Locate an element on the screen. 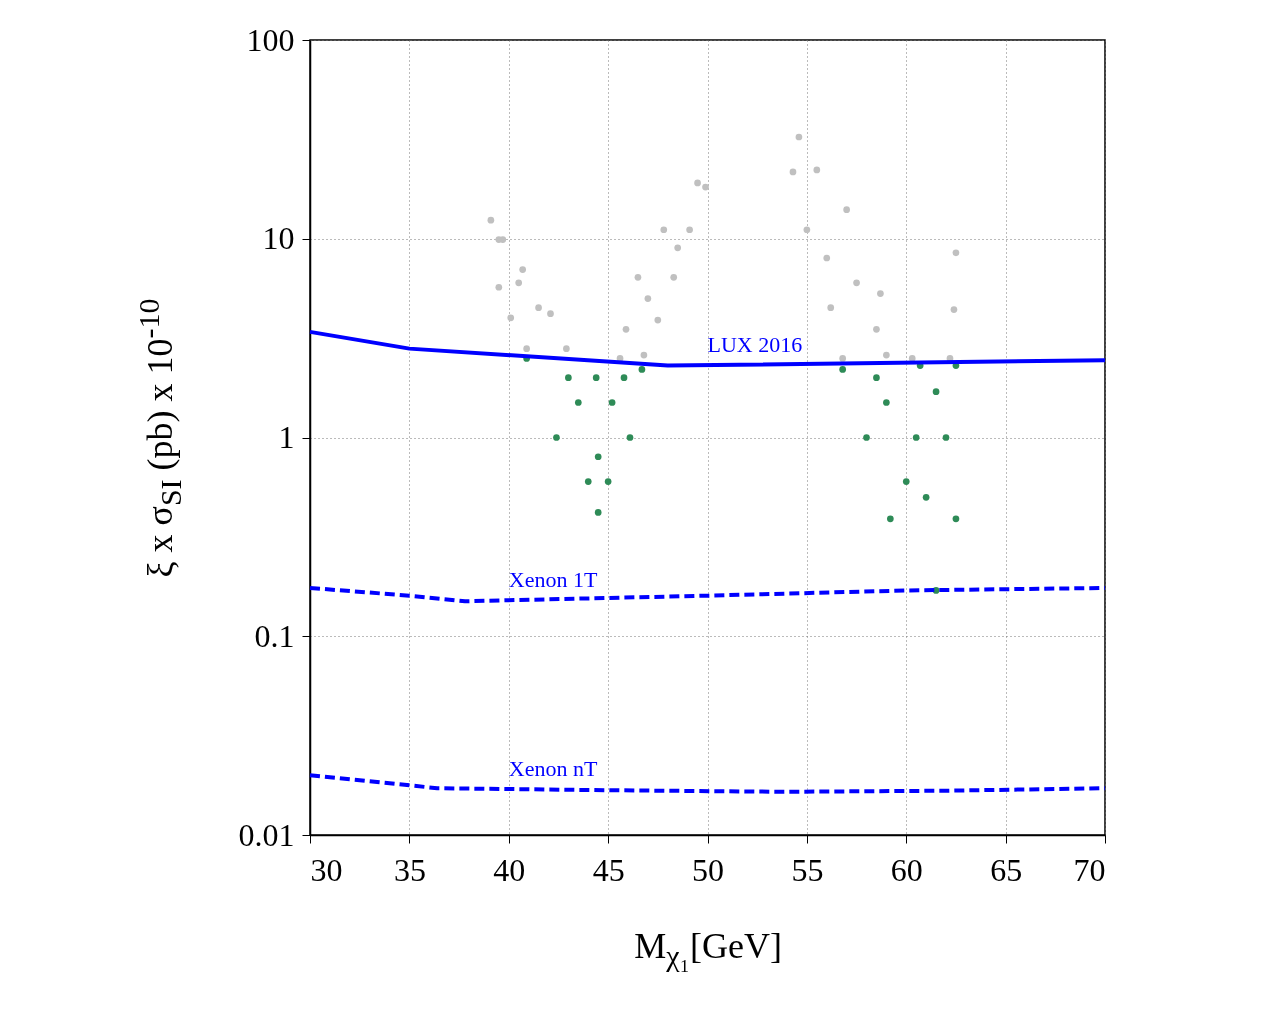  y-tick-label: 1 is located at coordinates (286, 437).